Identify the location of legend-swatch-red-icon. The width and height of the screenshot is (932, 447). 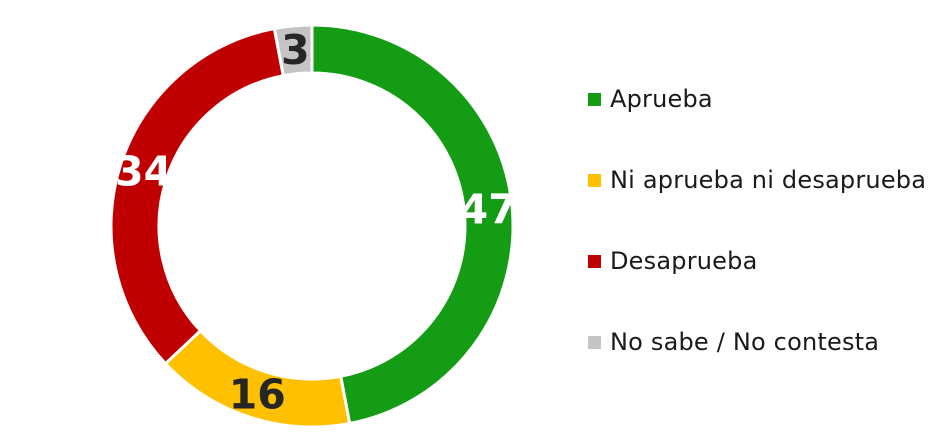
(594, 261).